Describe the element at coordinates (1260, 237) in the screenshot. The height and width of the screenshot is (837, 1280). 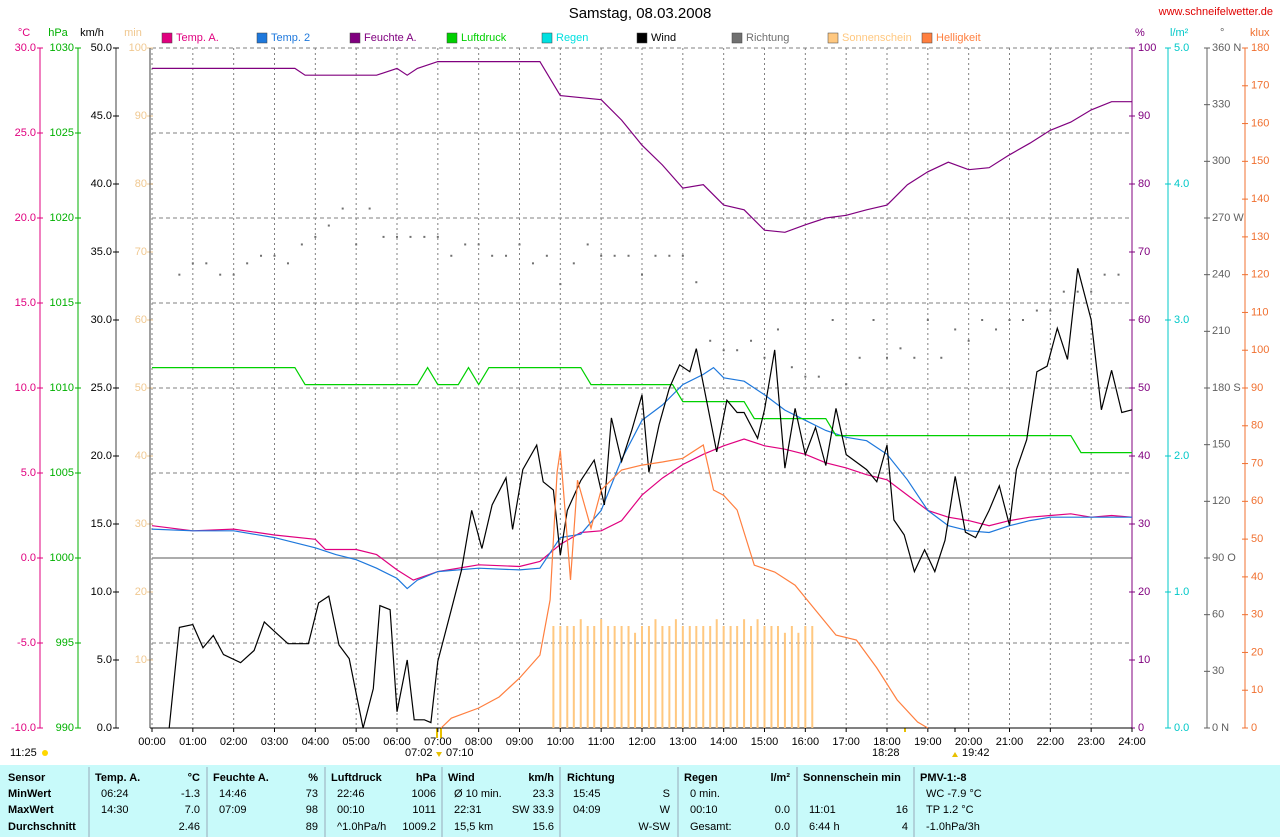
I see `y-tick-label: 130` at that location.